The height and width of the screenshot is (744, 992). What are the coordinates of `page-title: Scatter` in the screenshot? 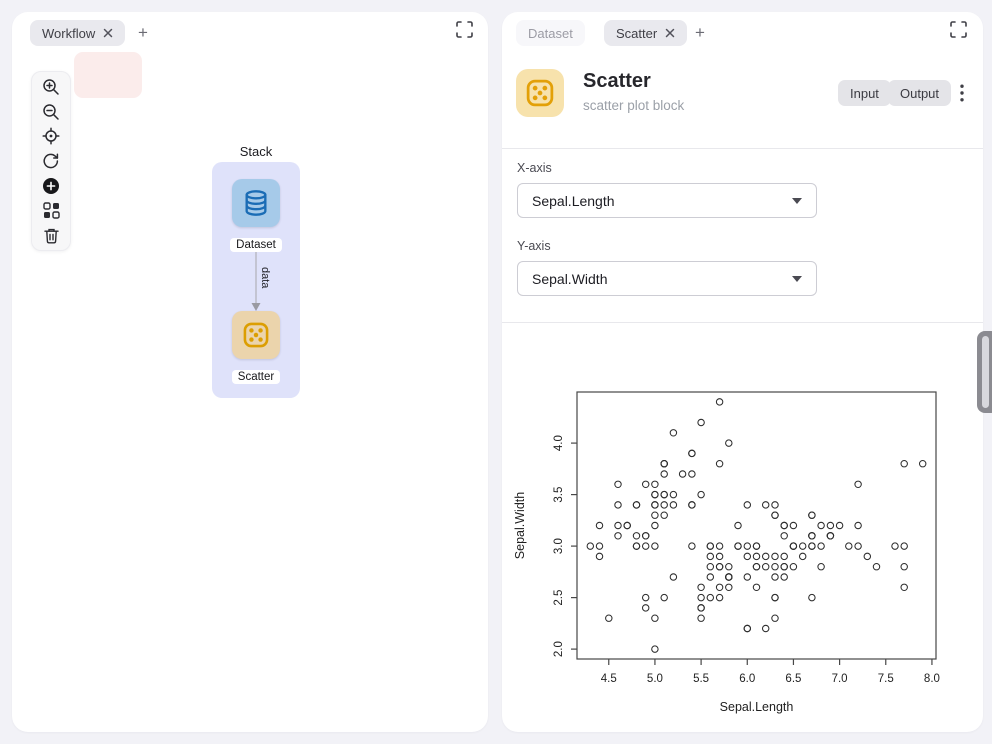 It's located at (617, 81).